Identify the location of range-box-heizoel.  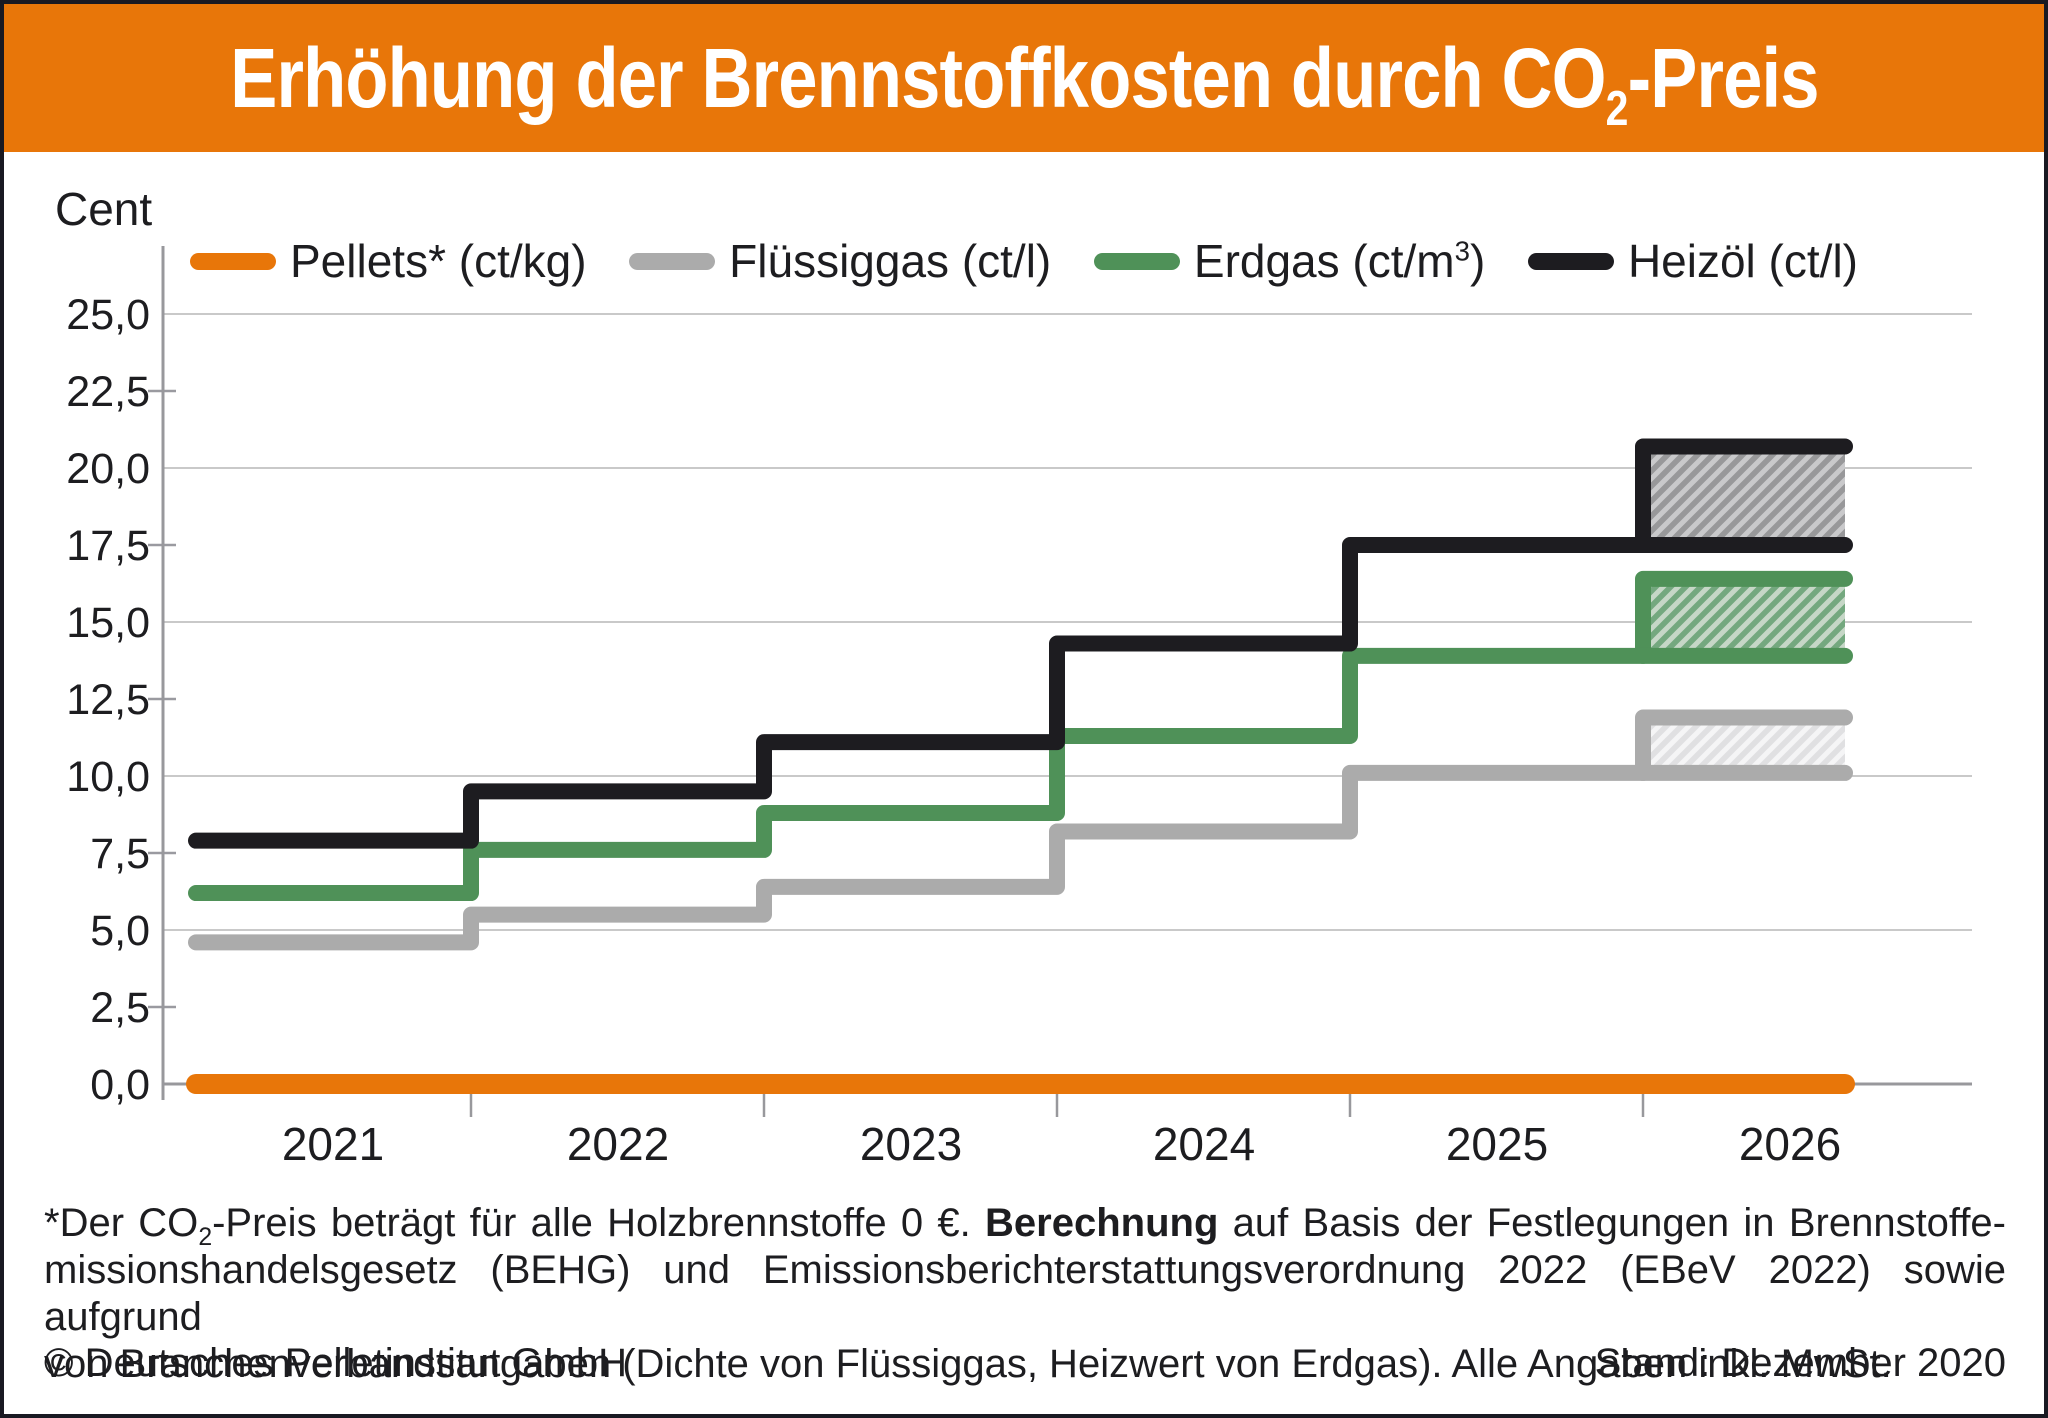
(1744, 495).